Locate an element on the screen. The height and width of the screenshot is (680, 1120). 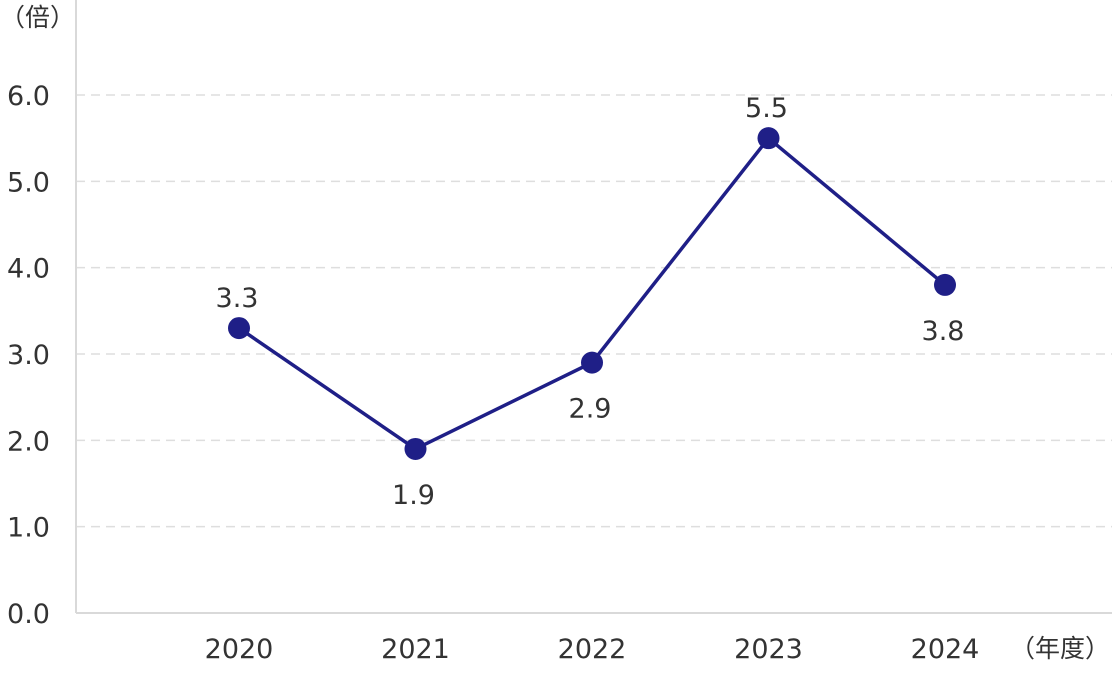
data-label: 3.8 is located at coordinates (943, 331).